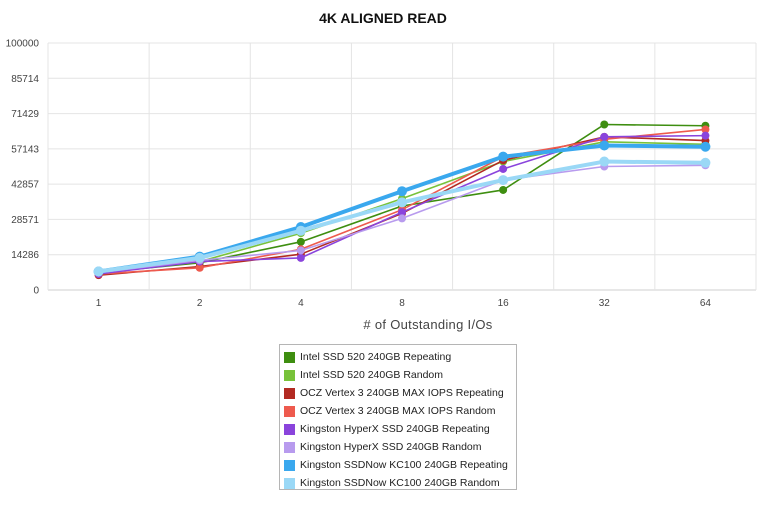 The image size is (780, 516). Describe the element at coordinates (383, 18) in the screenshot. I see `chart-title: 4K ALIGNED READ` at that location.